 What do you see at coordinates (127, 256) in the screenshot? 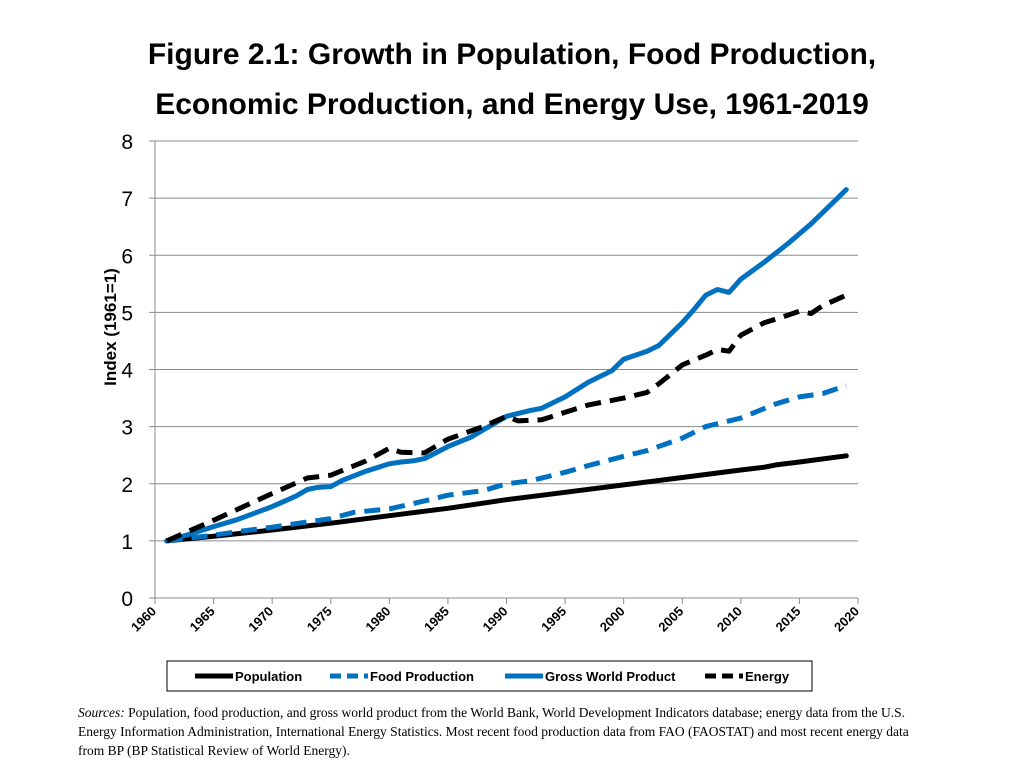
I see `y-tick-label-6: 6` at bounding box center [127, 256].